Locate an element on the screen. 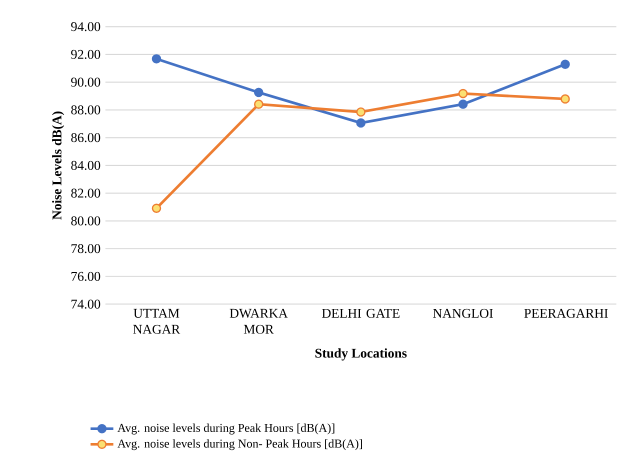  x-tick-label: NANGLOI is located at coordinates (463, 313).